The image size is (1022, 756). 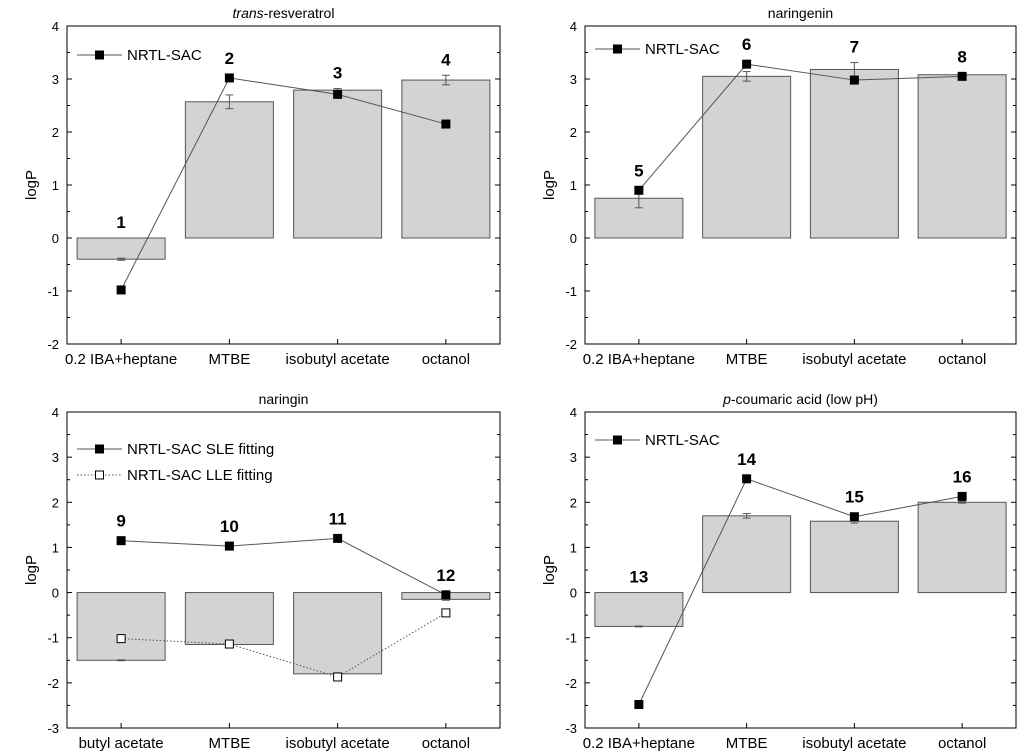 I want to click on chart-title-italic: p, so click(x=726, y=399).